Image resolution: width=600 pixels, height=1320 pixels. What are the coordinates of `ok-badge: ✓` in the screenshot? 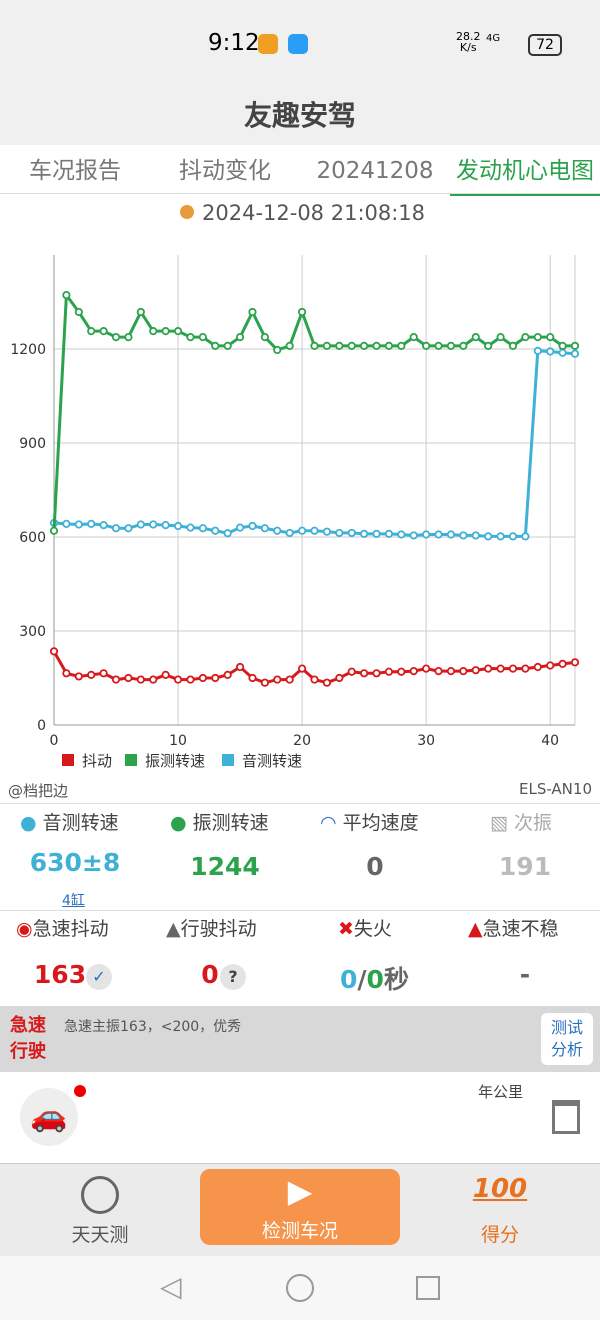 It's located at (99, 977).